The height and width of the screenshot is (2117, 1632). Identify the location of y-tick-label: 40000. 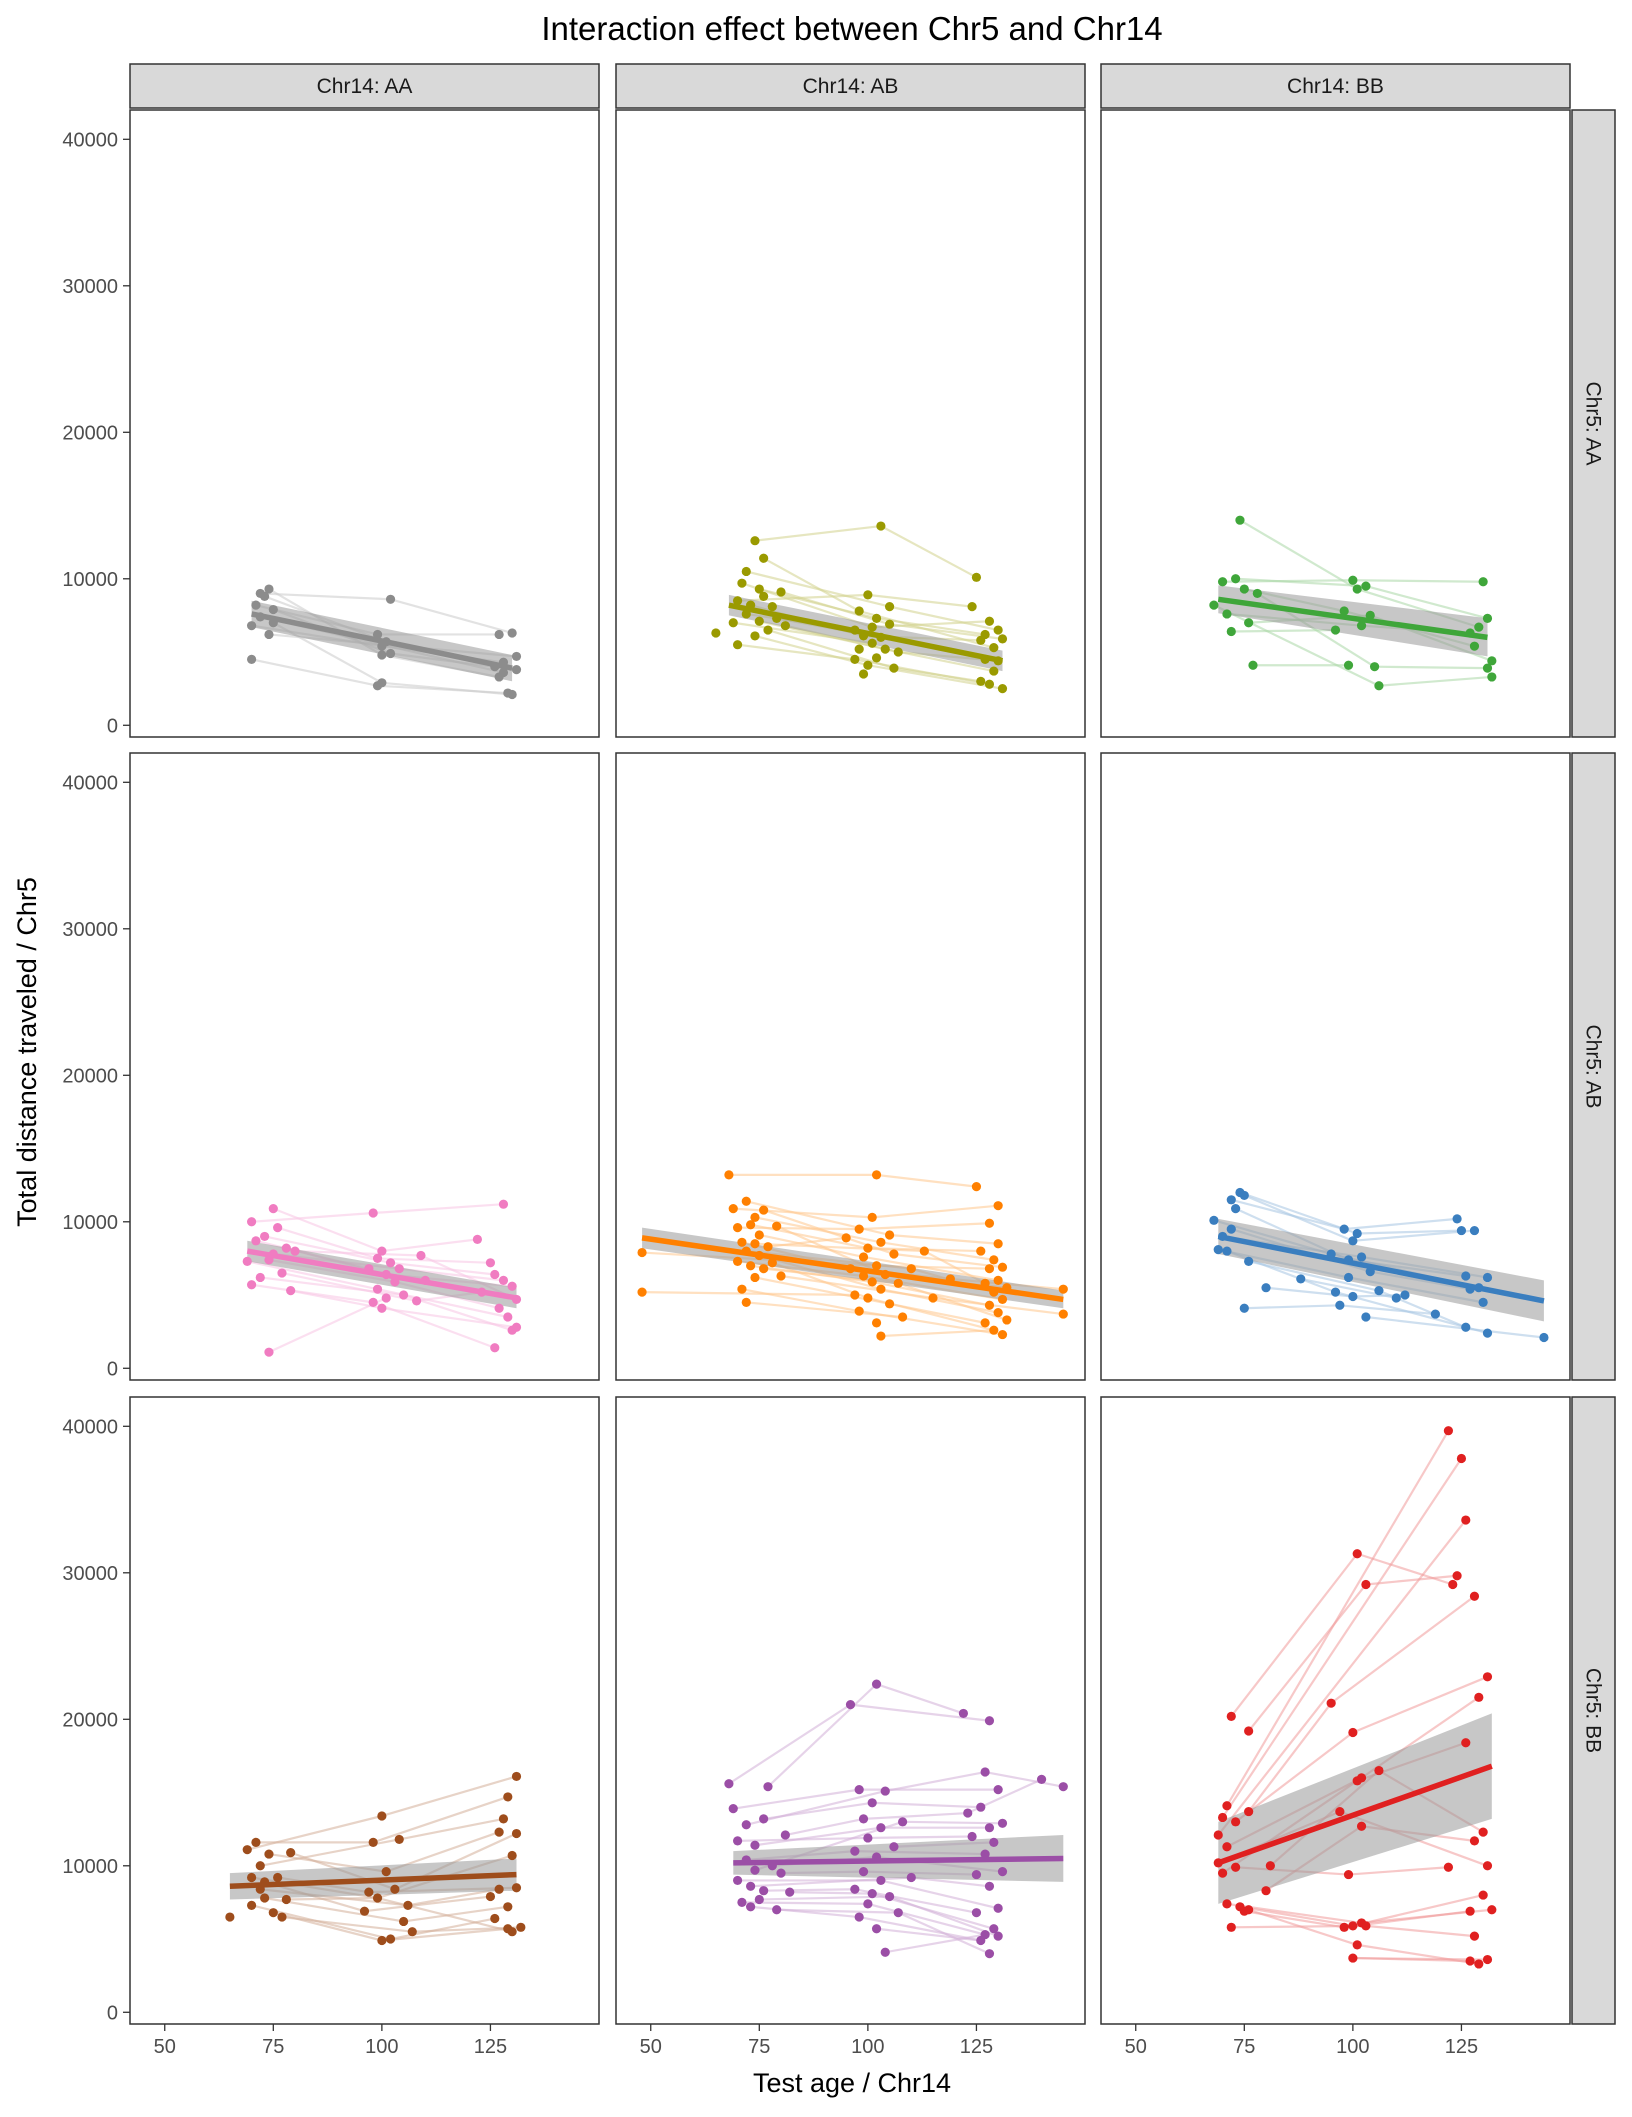
(90, 1427).